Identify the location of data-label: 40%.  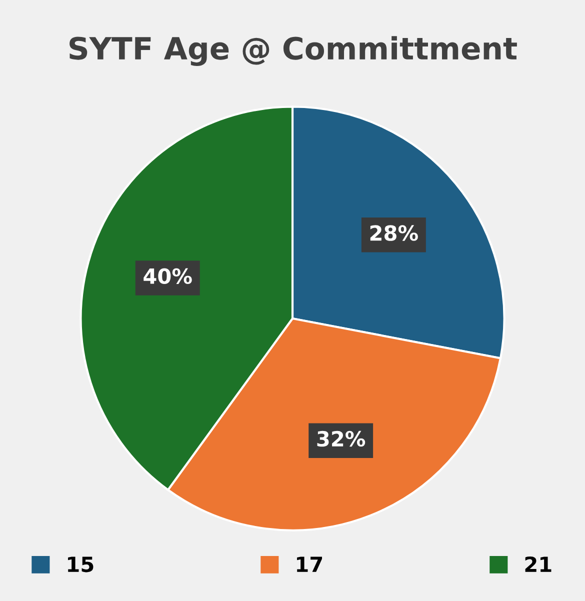
(168, 276).